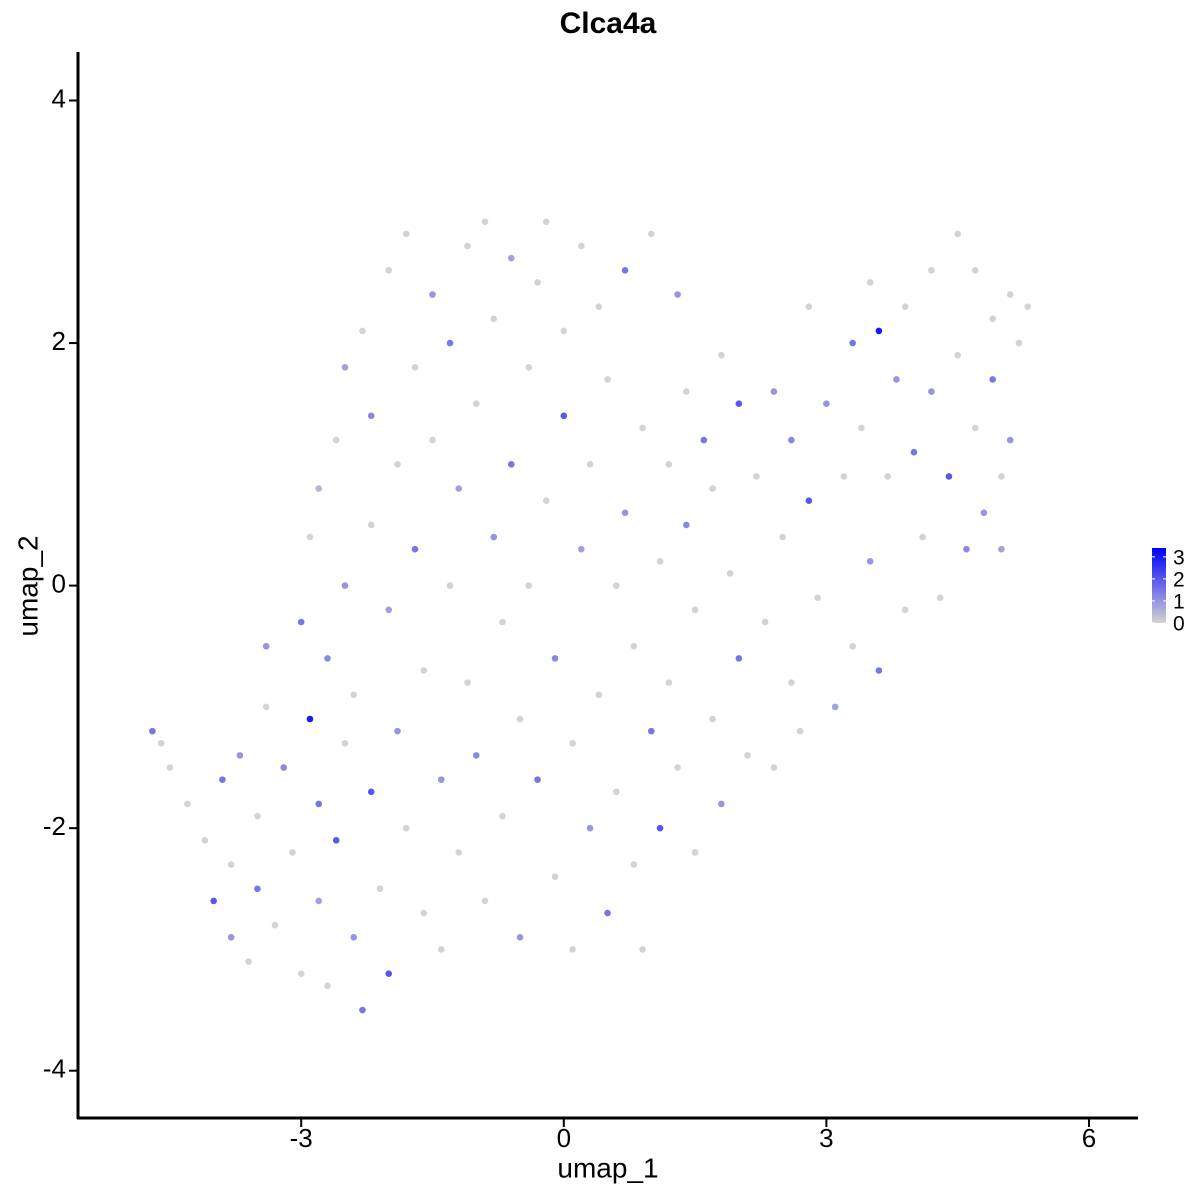 The width and height of the screenshot is (1200, 1200). Describe the element at coordinates (564, 1138) in the screenshot. I see `x-tick-label: 0` at that location.